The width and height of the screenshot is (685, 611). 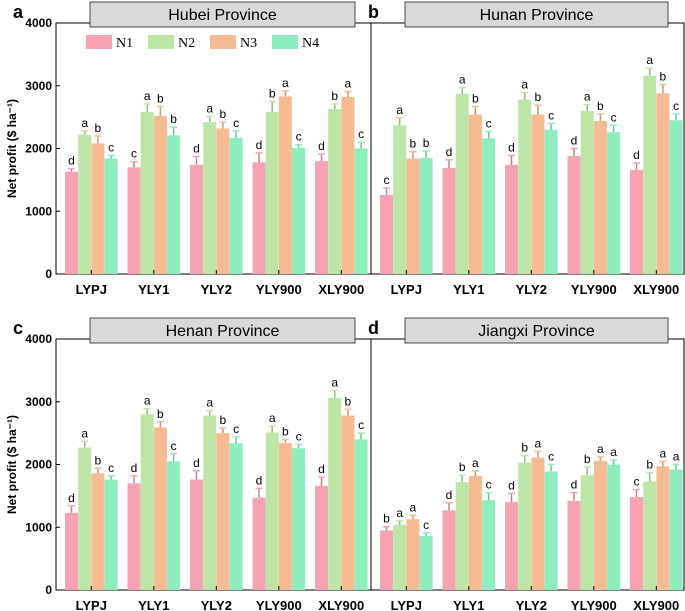 I want to click on panel-d-letter-N1-XLY900: c, so click(x=637, y=482).